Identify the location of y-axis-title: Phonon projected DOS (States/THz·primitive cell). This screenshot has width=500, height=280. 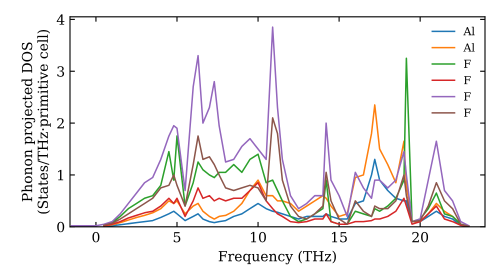
(36, 122).